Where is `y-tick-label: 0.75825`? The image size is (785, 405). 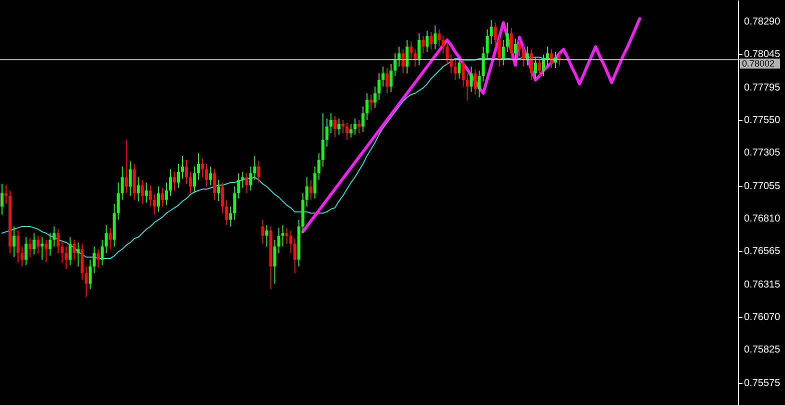
y-tick-label: 0.75825 is located at coordinates (762, 350).